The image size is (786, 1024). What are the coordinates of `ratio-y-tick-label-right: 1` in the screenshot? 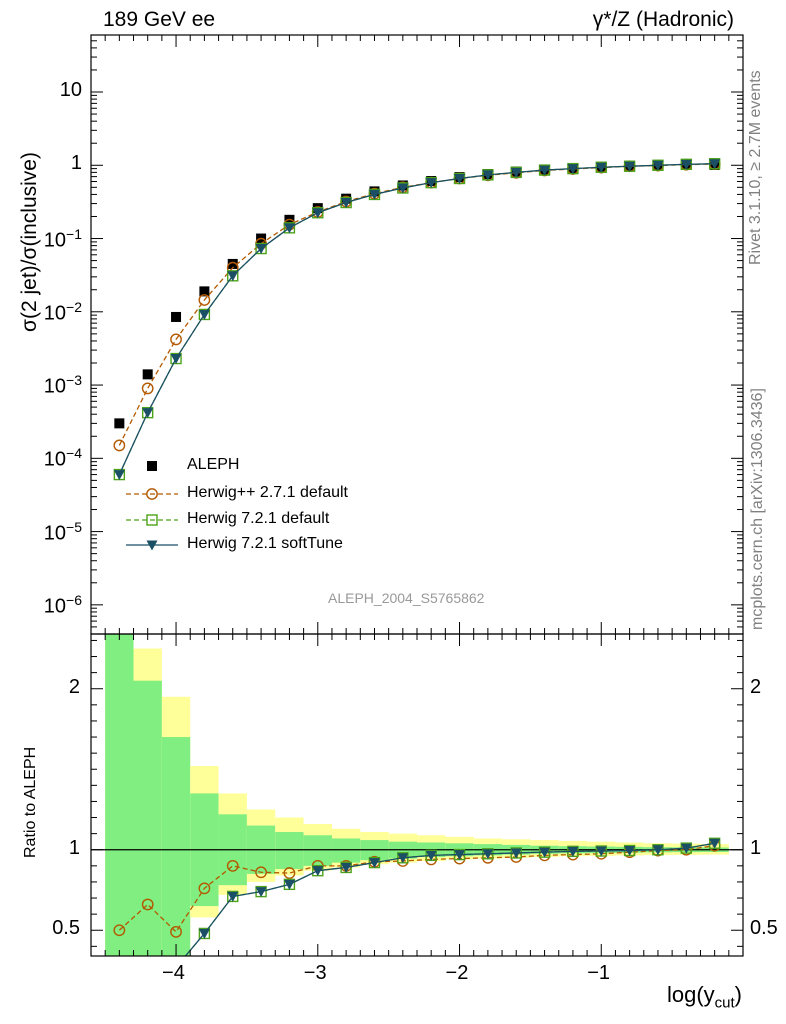 It's located at (756, 847).